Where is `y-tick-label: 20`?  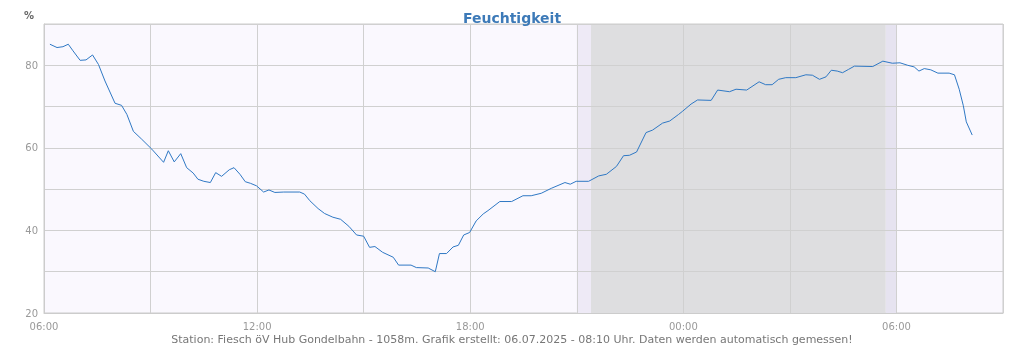 y-tick-label: 20 is located at coordinates (31, 313).